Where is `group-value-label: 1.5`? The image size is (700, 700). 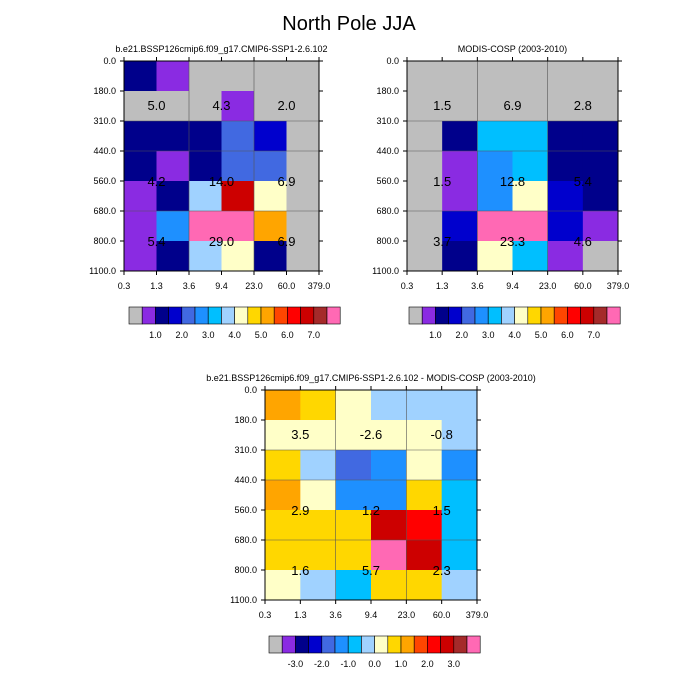
group-value-label: 1.5 is located at coordinates (442, 181).